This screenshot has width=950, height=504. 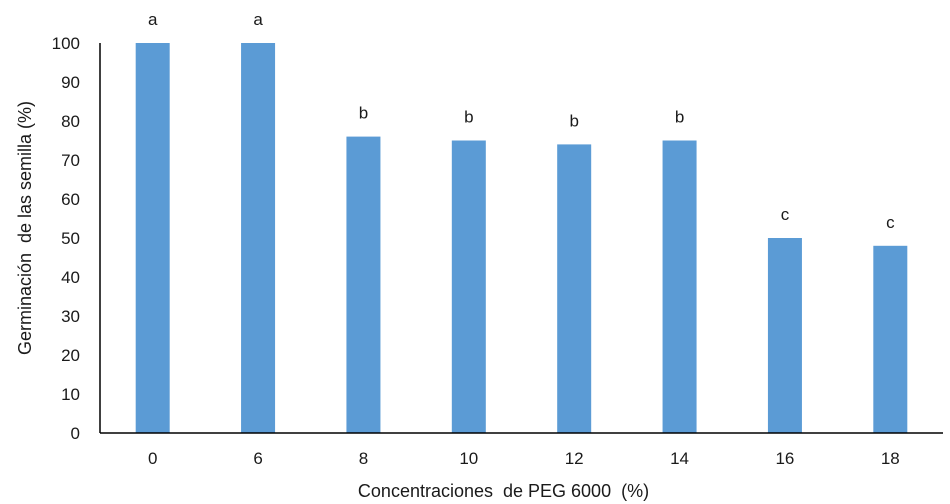 I want to click on y-tick-label: 90, so click(x=70, y=82).